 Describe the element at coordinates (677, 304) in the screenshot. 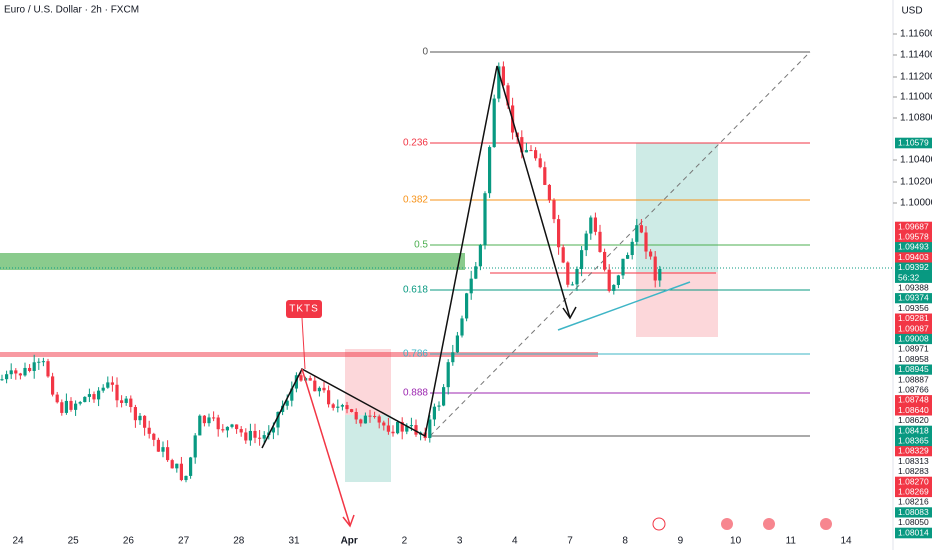

I see `long-stop` at that location.